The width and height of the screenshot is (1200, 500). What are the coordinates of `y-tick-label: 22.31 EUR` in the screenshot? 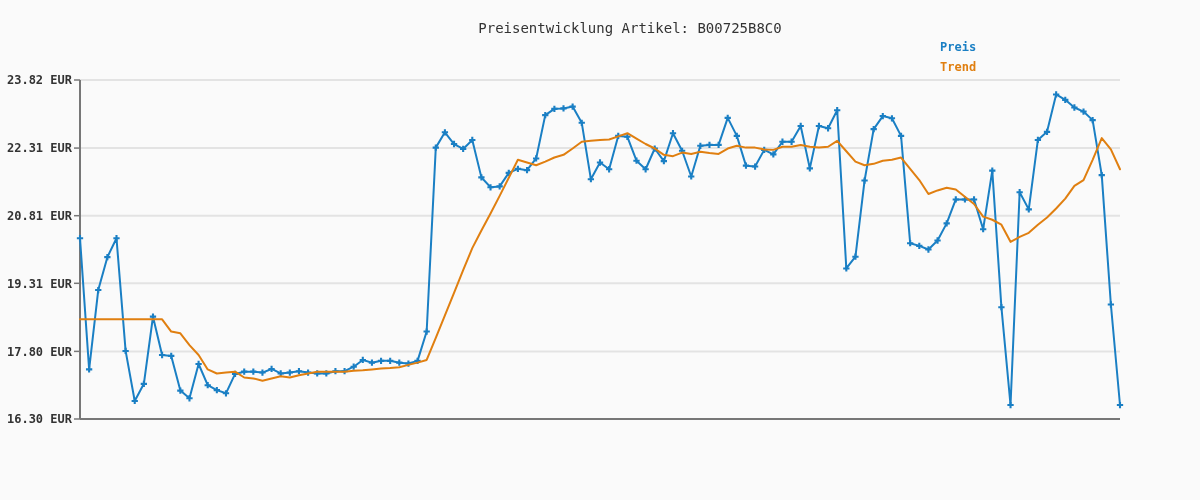 It's located at (39, 148).